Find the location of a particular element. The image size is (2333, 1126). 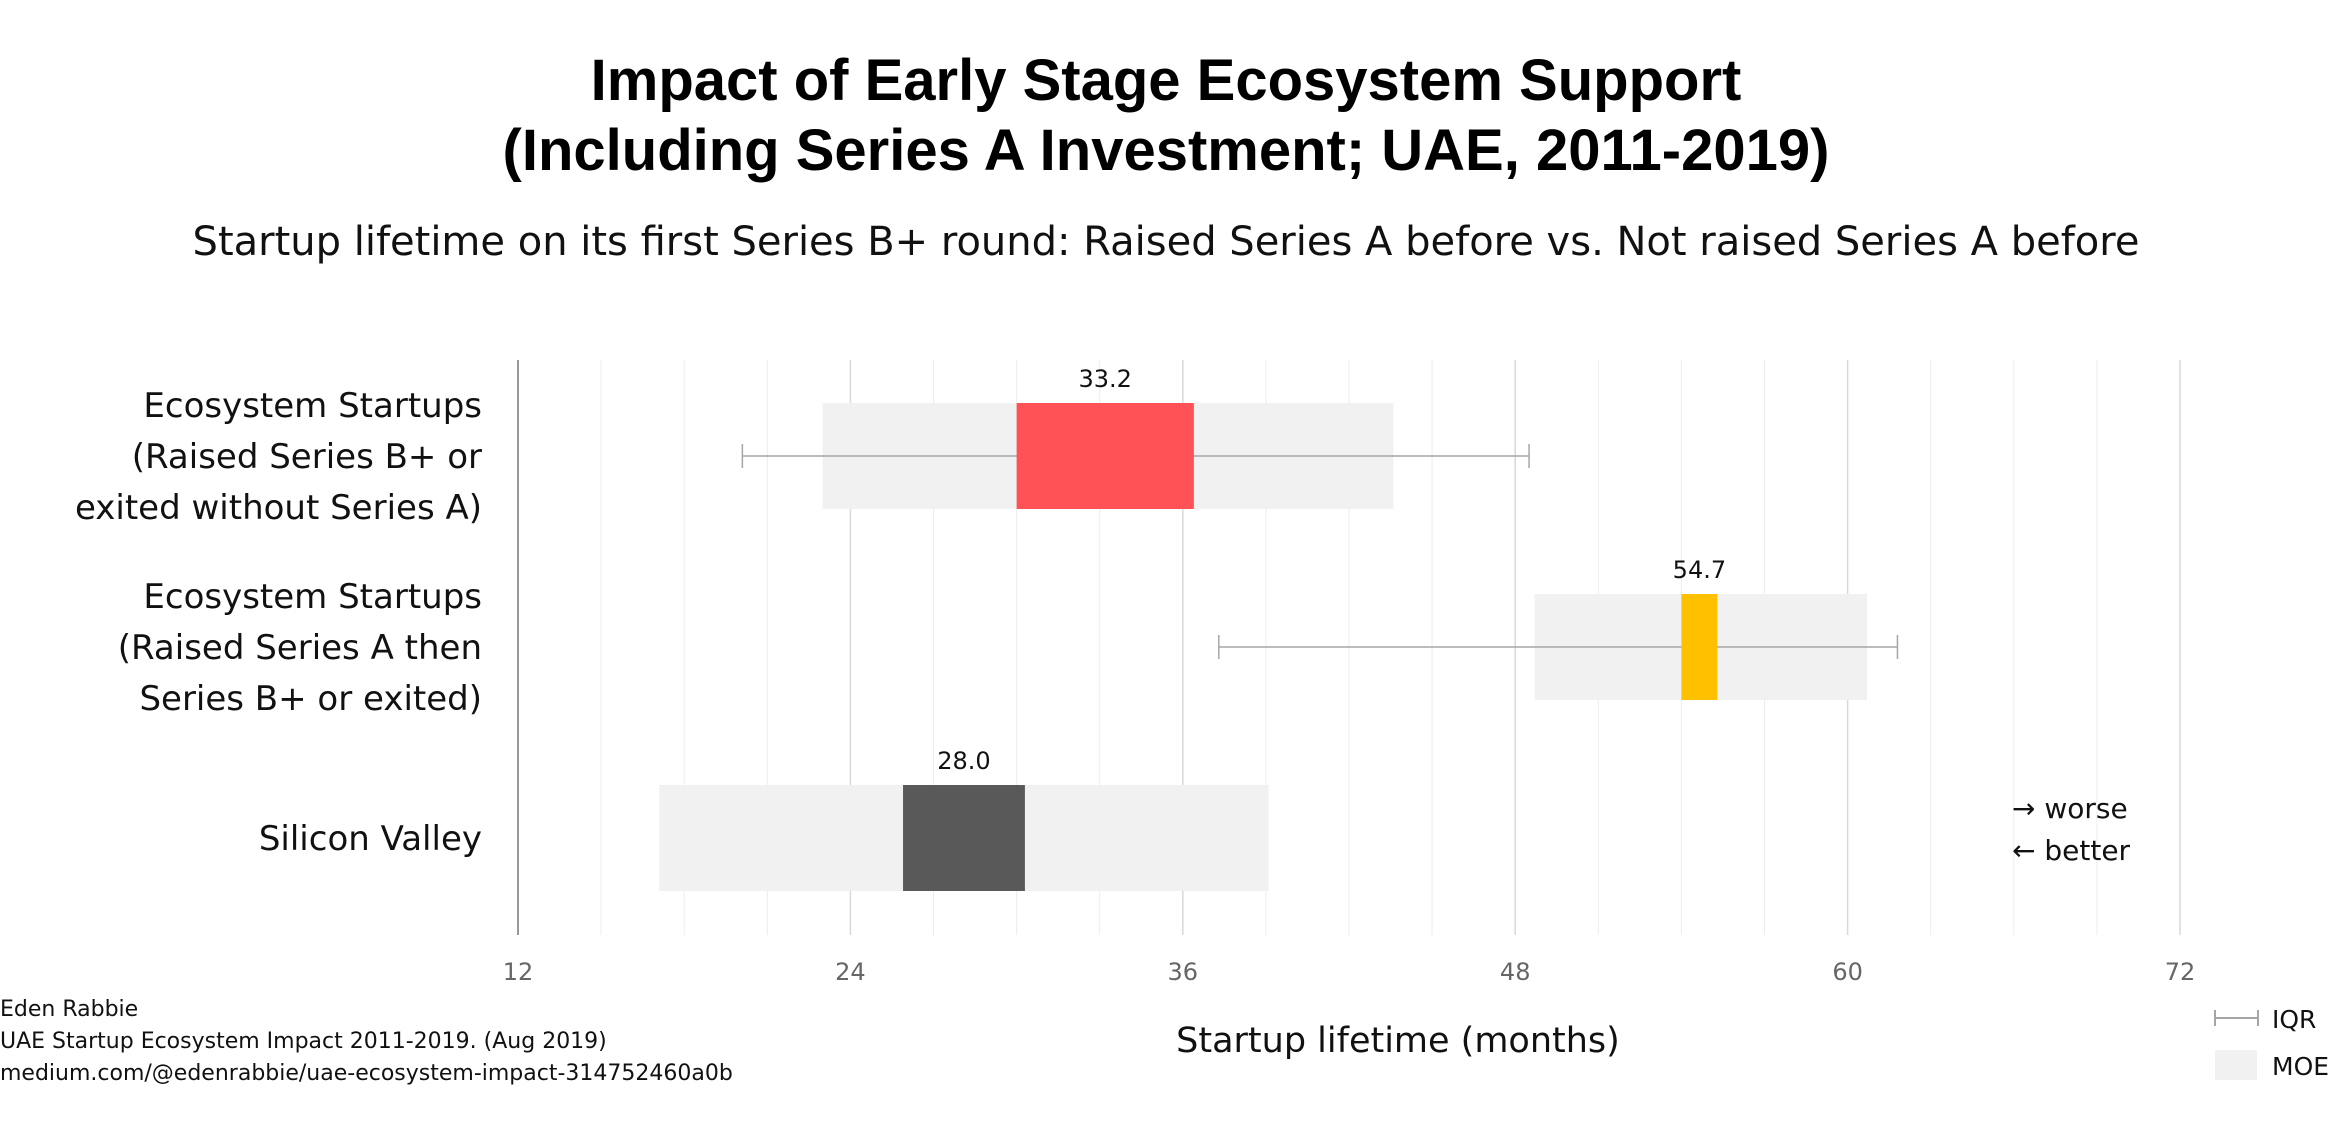

x-tick-label: 72 is located at coordinates (2180, 972).